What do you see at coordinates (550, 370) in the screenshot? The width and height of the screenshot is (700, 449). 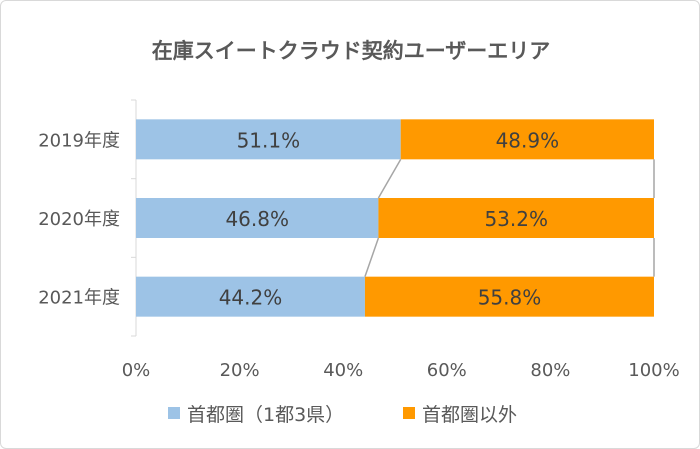 I see `x-tick-label: 80%` at bounding box center [550, 370].